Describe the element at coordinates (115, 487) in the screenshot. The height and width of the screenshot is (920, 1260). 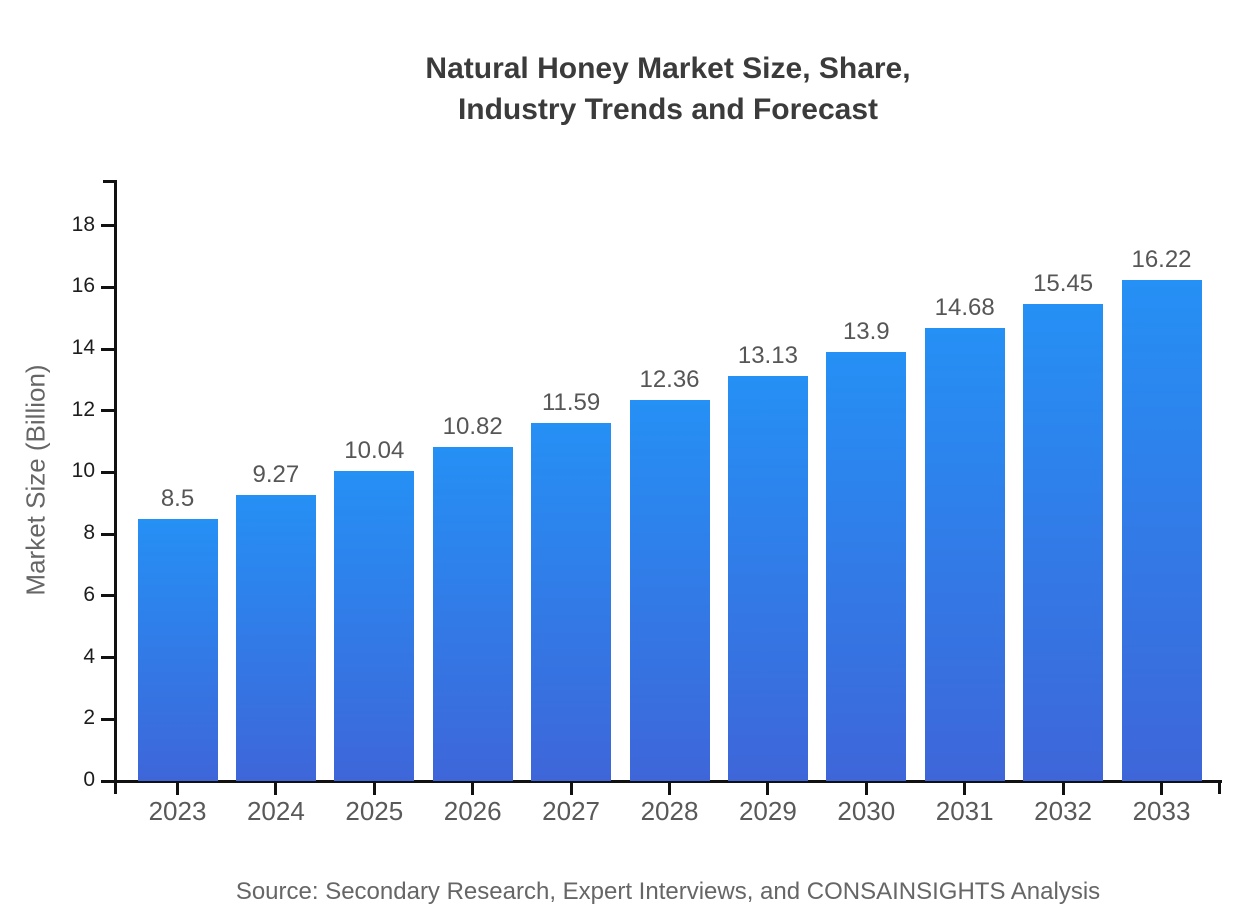
I see `y-axis-line` at that location.